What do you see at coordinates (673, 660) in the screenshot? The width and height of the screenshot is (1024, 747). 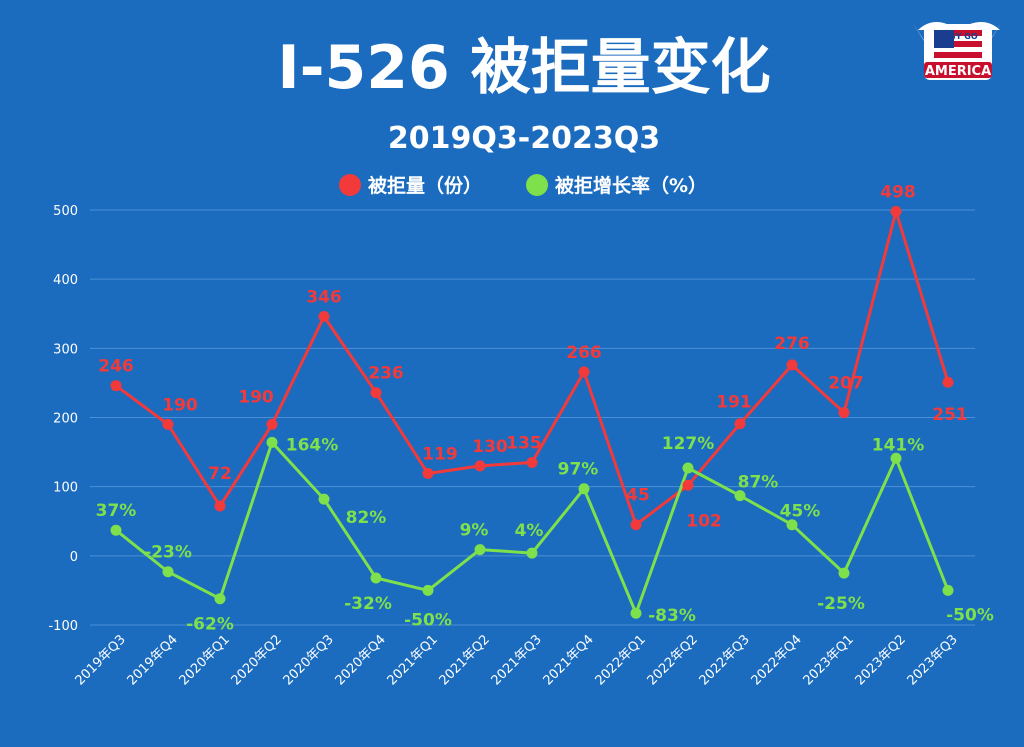 I see `x-tick-label: 2022年Q2` at bounding box center [673, 660].